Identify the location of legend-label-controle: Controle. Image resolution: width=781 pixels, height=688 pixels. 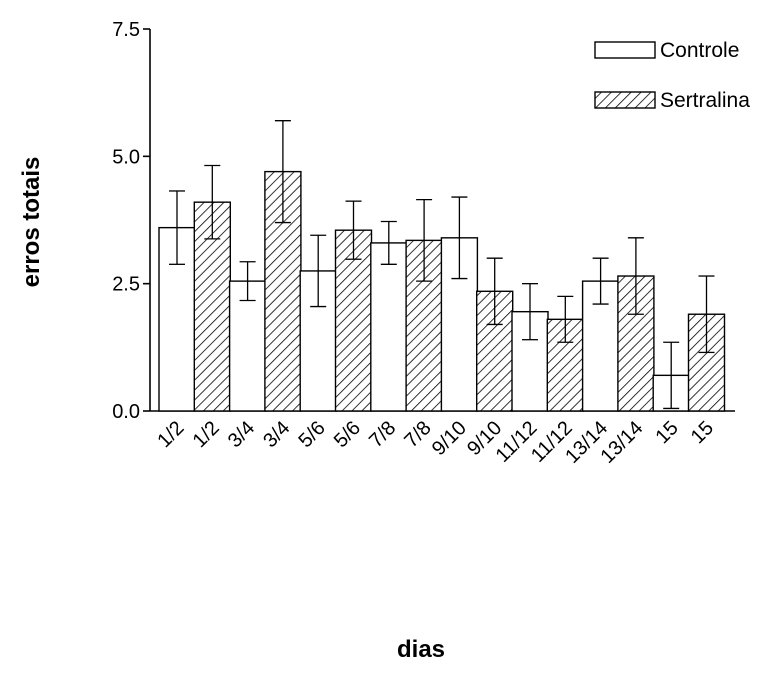
(699, 50).